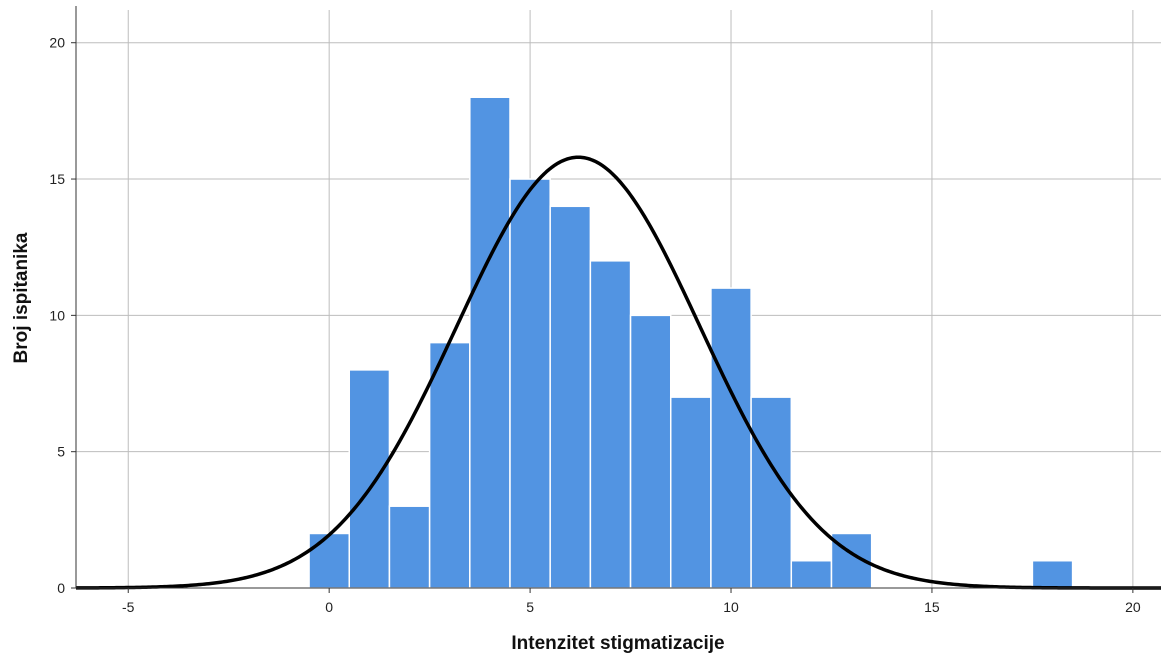  What do you see at coordinates (1133, 607) in the screenshot?
I see `x-tick-label: 20` at bounding box center [1133, 607].